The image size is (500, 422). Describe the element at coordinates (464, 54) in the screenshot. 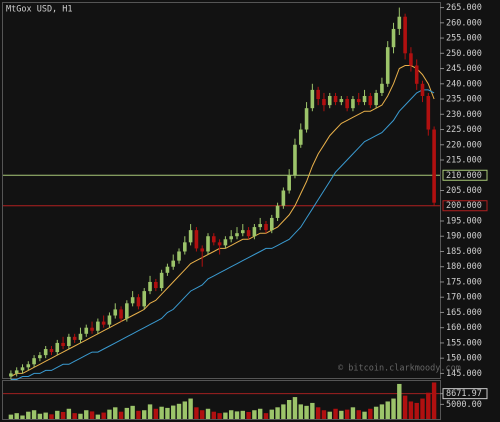

I see `y-tick-label: 250.000` at that location.